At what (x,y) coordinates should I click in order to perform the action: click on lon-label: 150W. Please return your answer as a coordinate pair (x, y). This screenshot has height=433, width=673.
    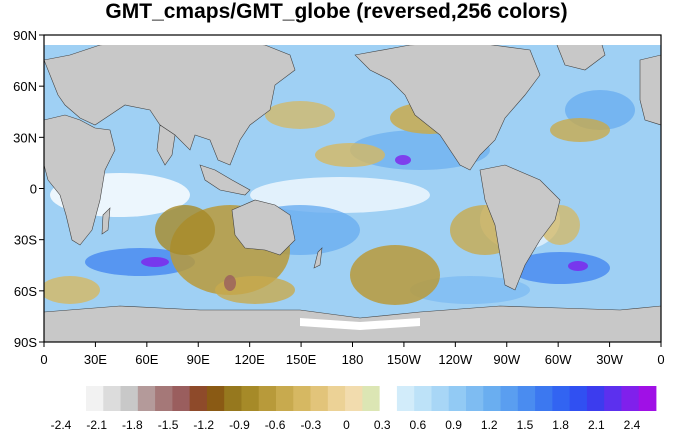
    Looking at the image, I should click on (404, 359).